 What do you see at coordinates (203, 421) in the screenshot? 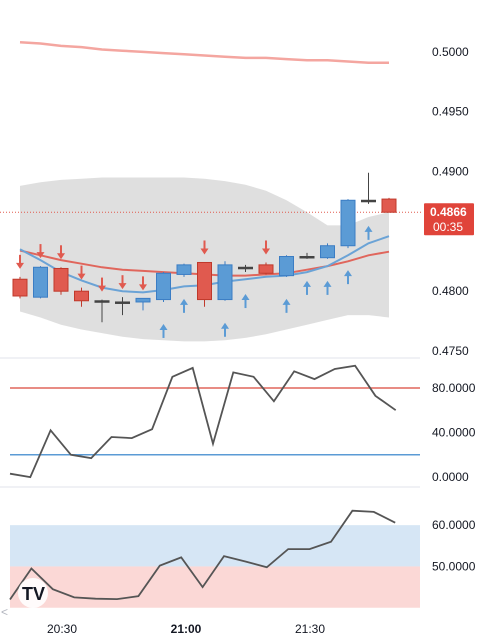
I see `oscillator-1-line` at bounding box center [203, 421].